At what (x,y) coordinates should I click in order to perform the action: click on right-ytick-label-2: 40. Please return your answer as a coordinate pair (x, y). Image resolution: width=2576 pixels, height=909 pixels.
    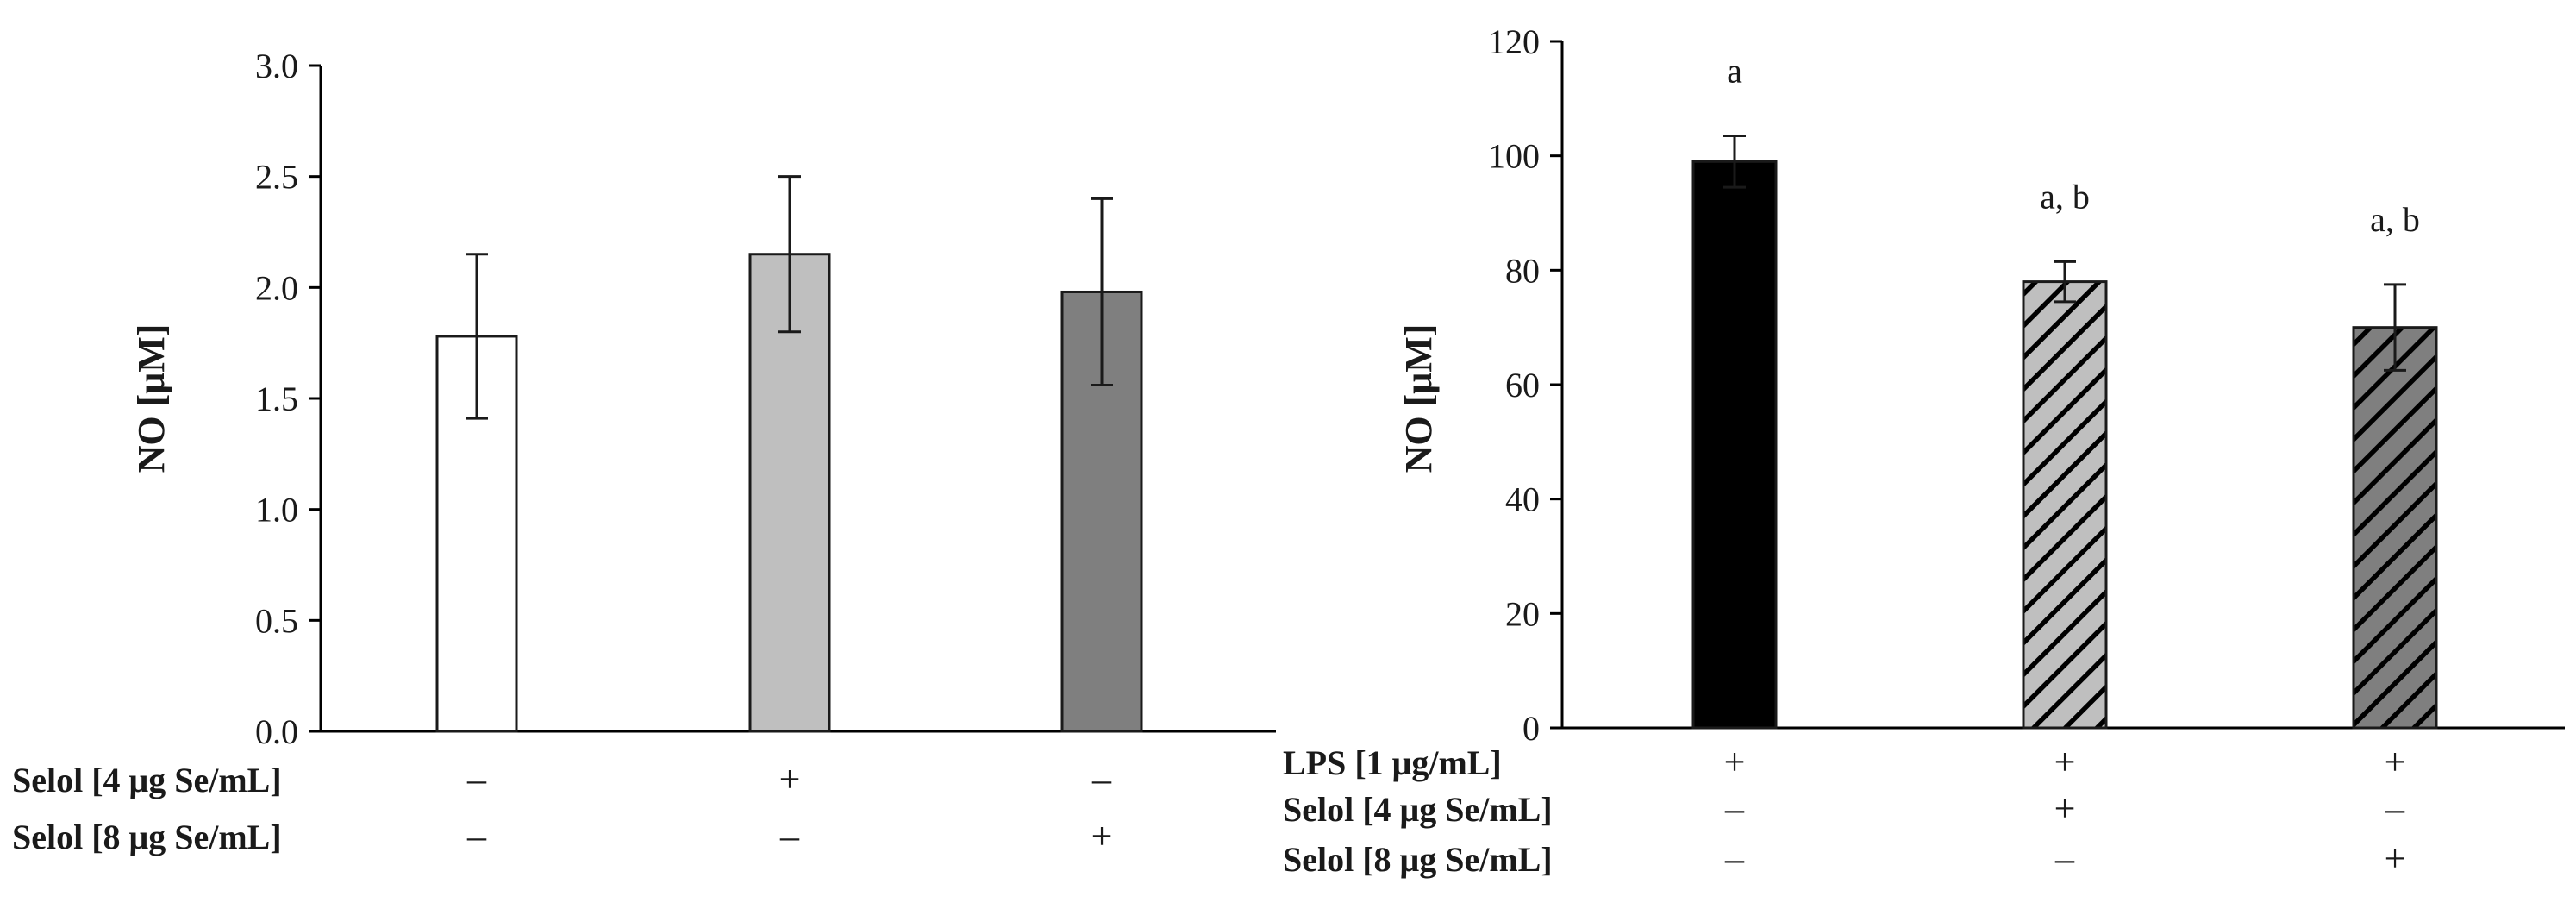
    Looking at the image, I should click on (1523, 499).